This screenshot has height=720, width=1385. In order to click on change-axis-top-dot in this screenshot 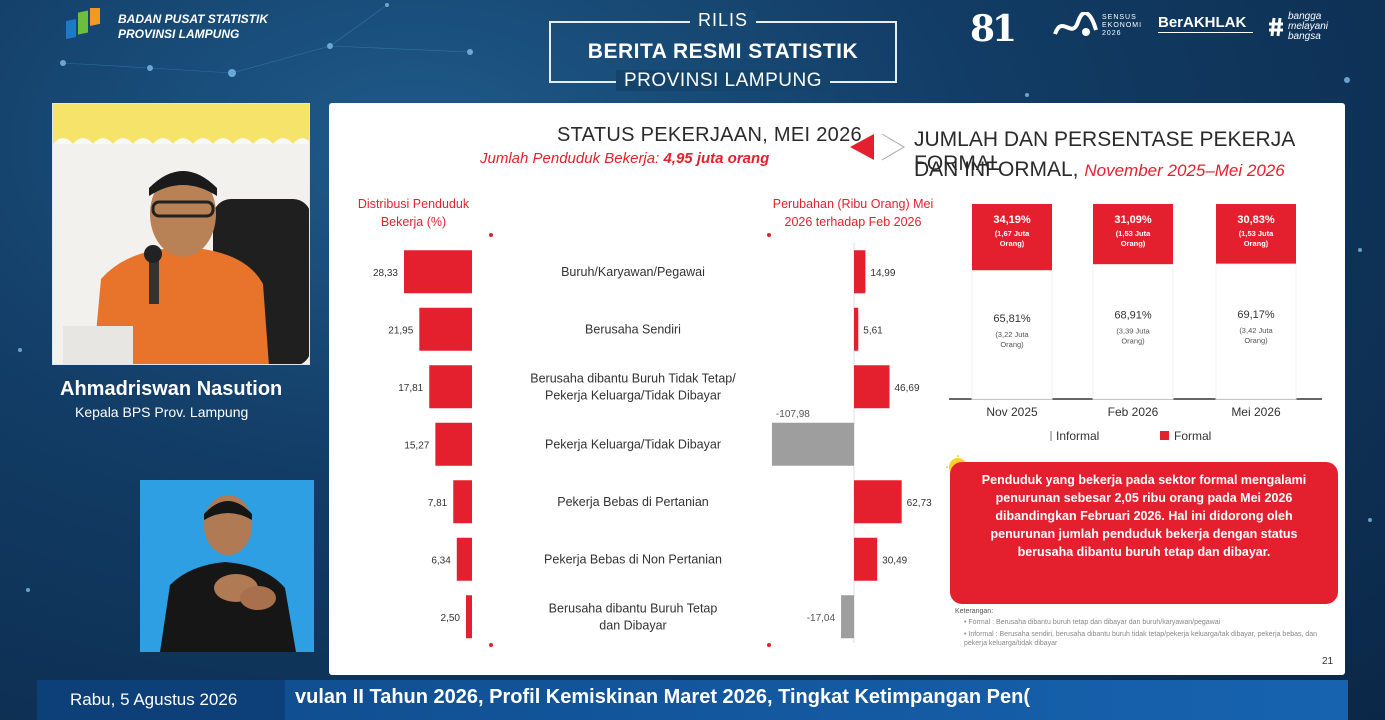, I will do `click(769, 235)`.